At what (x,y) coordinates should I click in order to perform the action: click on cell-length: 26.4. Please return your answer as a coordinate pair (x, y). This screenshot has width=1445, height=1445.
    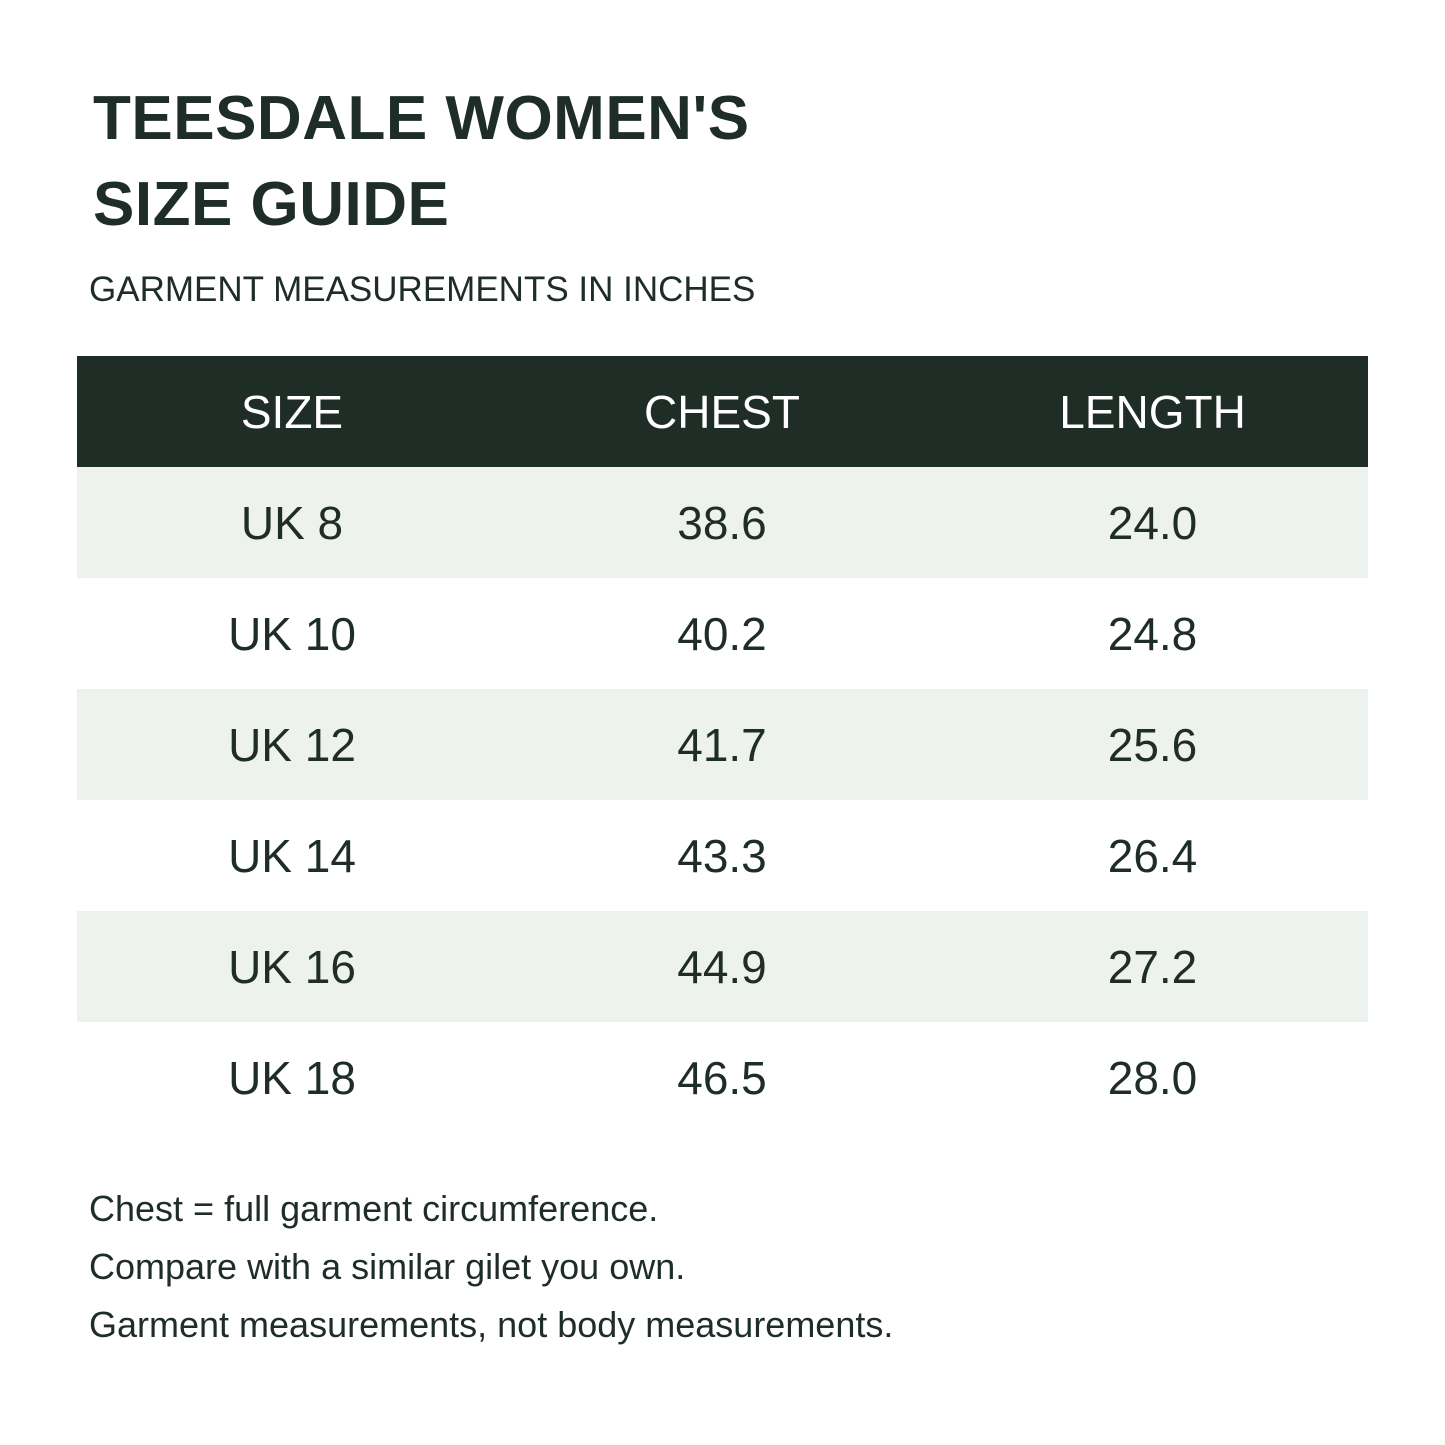
    Looking at the image, I should click on (1152, 855).